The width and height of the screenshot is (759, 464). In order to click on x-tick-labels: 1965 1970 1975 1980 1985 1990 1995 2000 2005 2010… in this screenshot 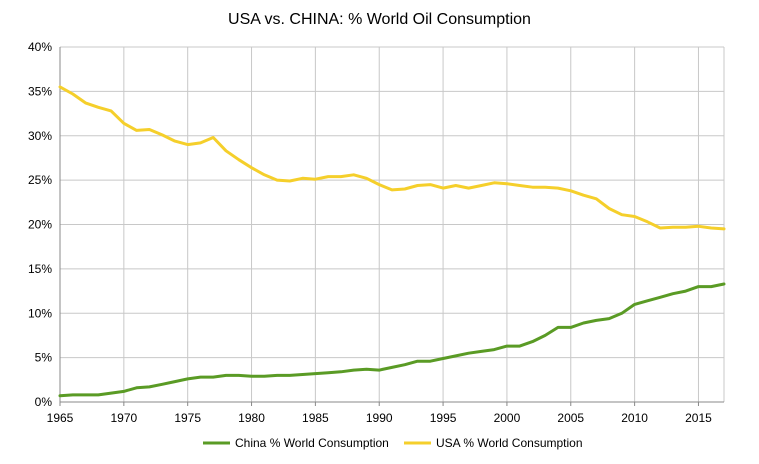, I will do `click(379, 418)`.